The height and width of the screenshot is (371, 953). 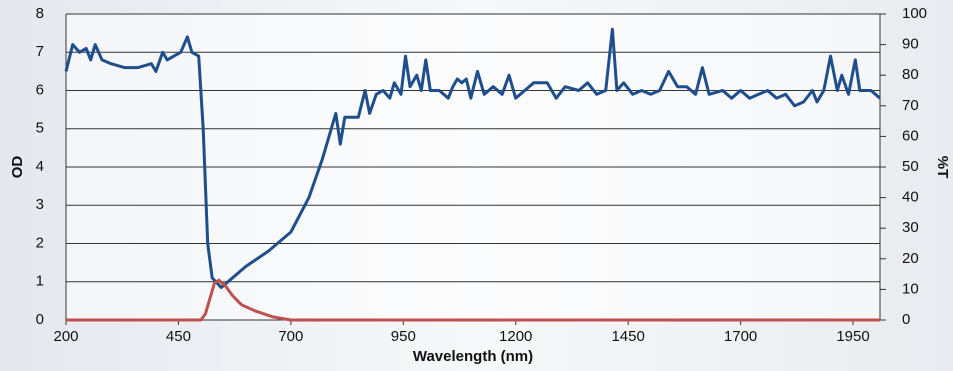 I want to click on y-tick-label: 0, so click(x=40, y=319).